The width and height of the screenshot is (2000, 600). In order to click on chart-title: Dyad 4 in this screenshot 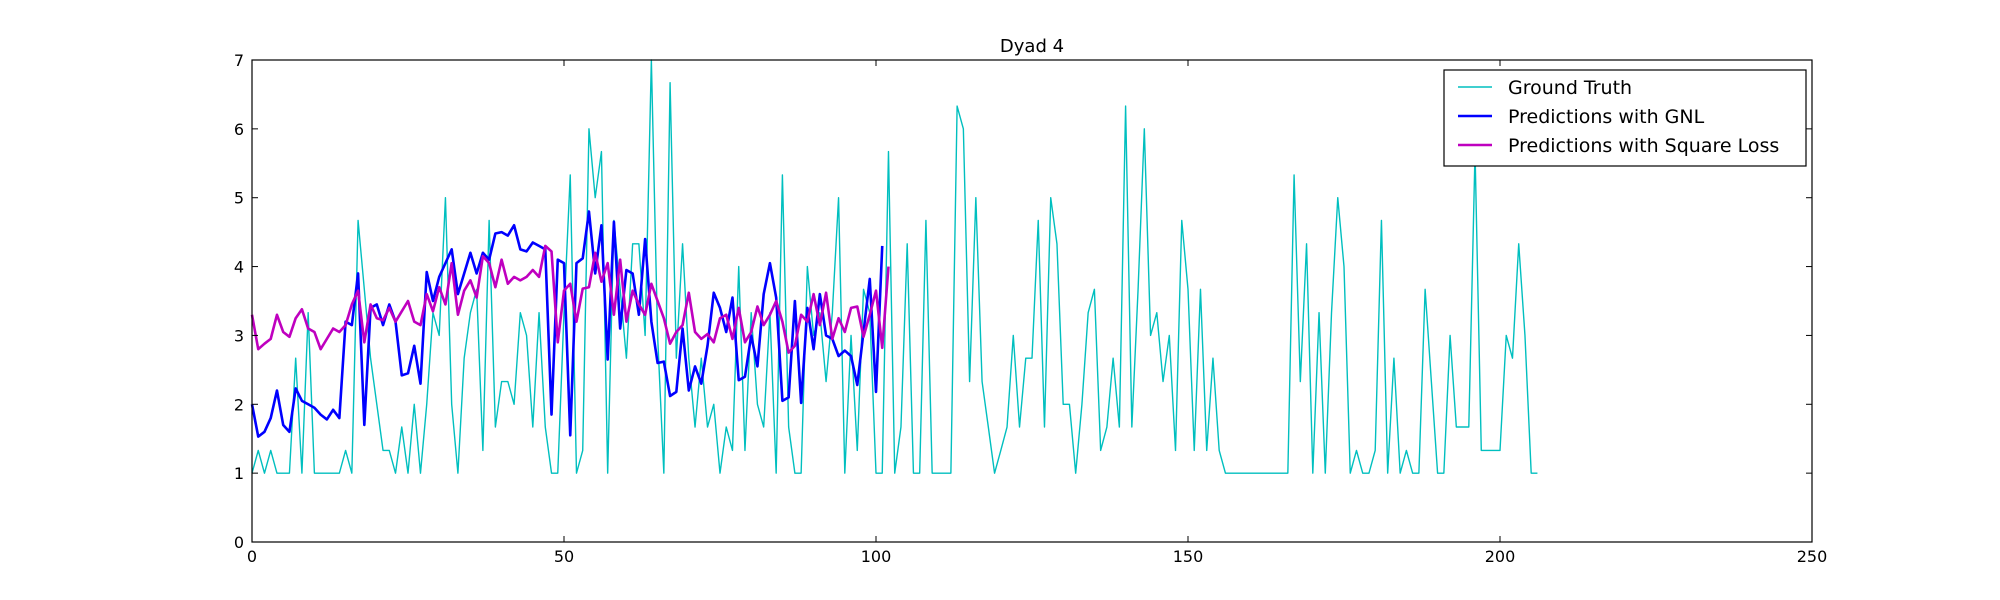, I will do `click(1032, 46)`.